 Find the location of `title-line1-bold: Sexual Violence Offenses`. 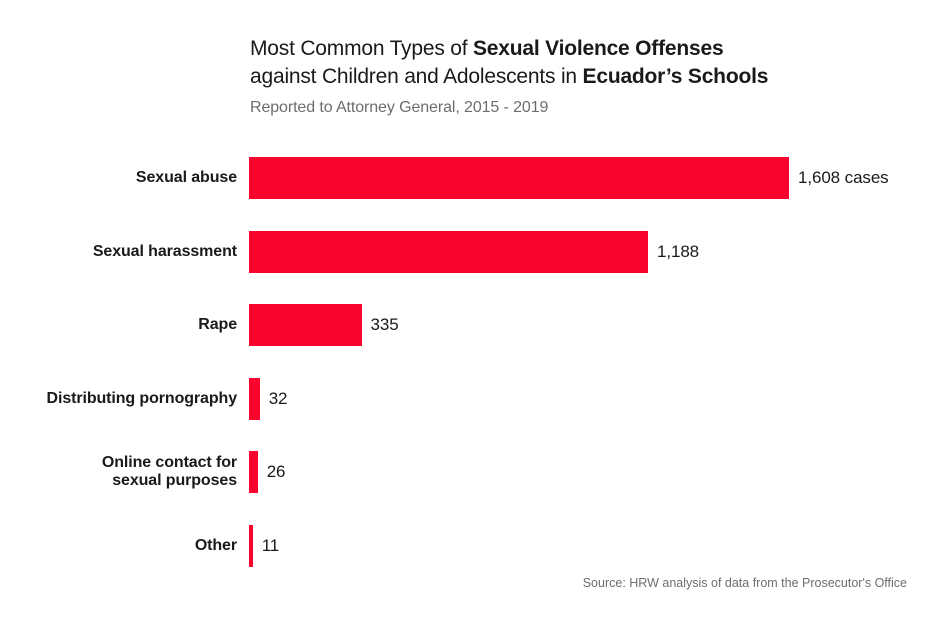

title-line1-bold: Sexual Violence Offenses is located at coordinates (598, 48).